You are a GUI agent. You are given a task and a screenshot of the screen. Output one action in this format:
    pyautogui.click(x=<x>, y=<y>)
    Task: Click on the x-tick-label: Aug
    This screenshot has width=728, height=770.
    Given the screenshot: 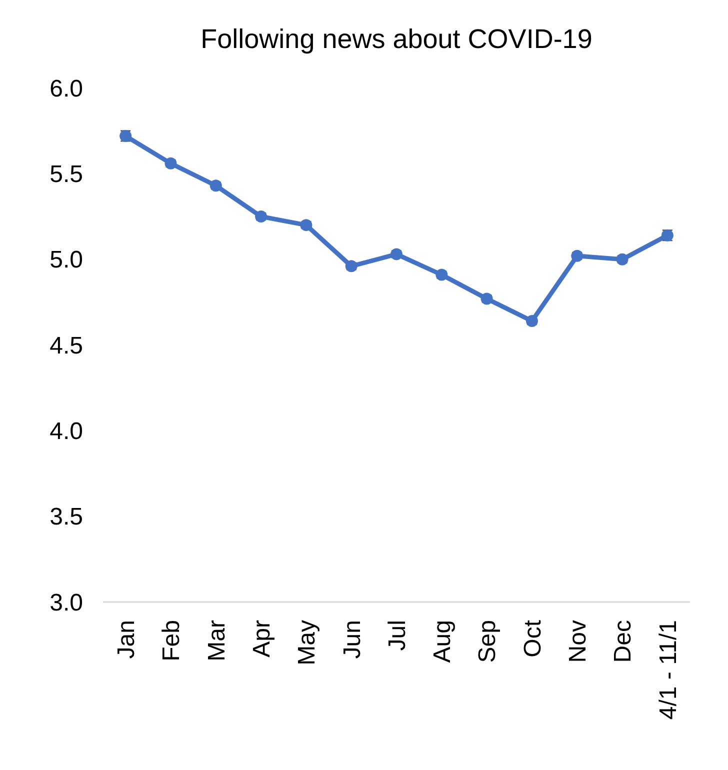 What is the action you would take?
    pyautogui.click(x=442, y=641)
    